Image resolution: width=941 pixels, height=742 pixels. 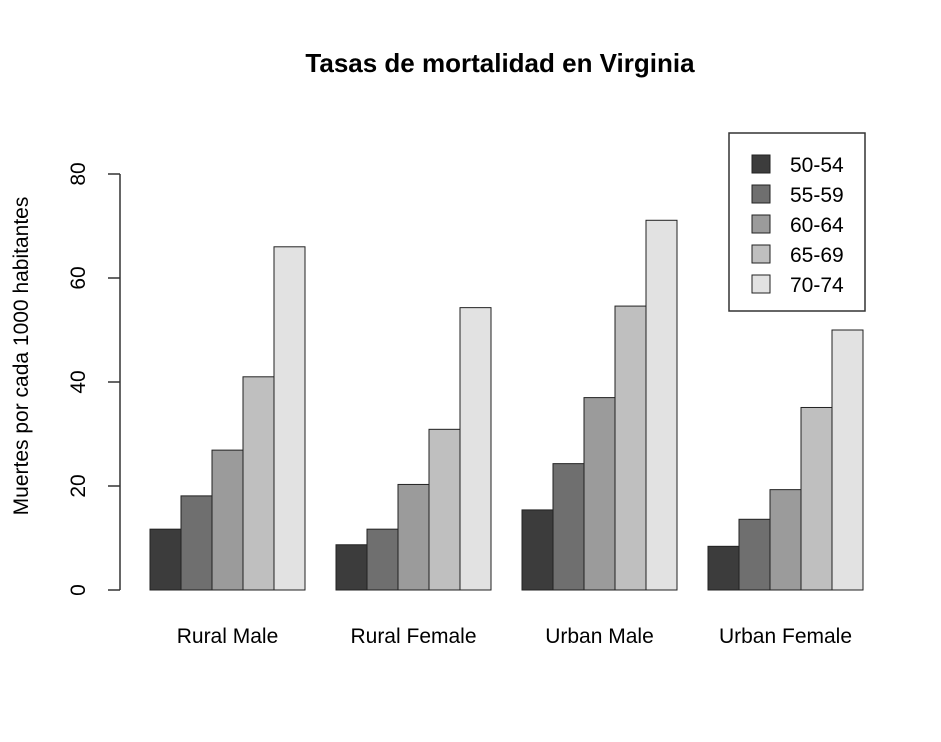 I want to click on legend-label: 55-59, so click(x=817, y=195).